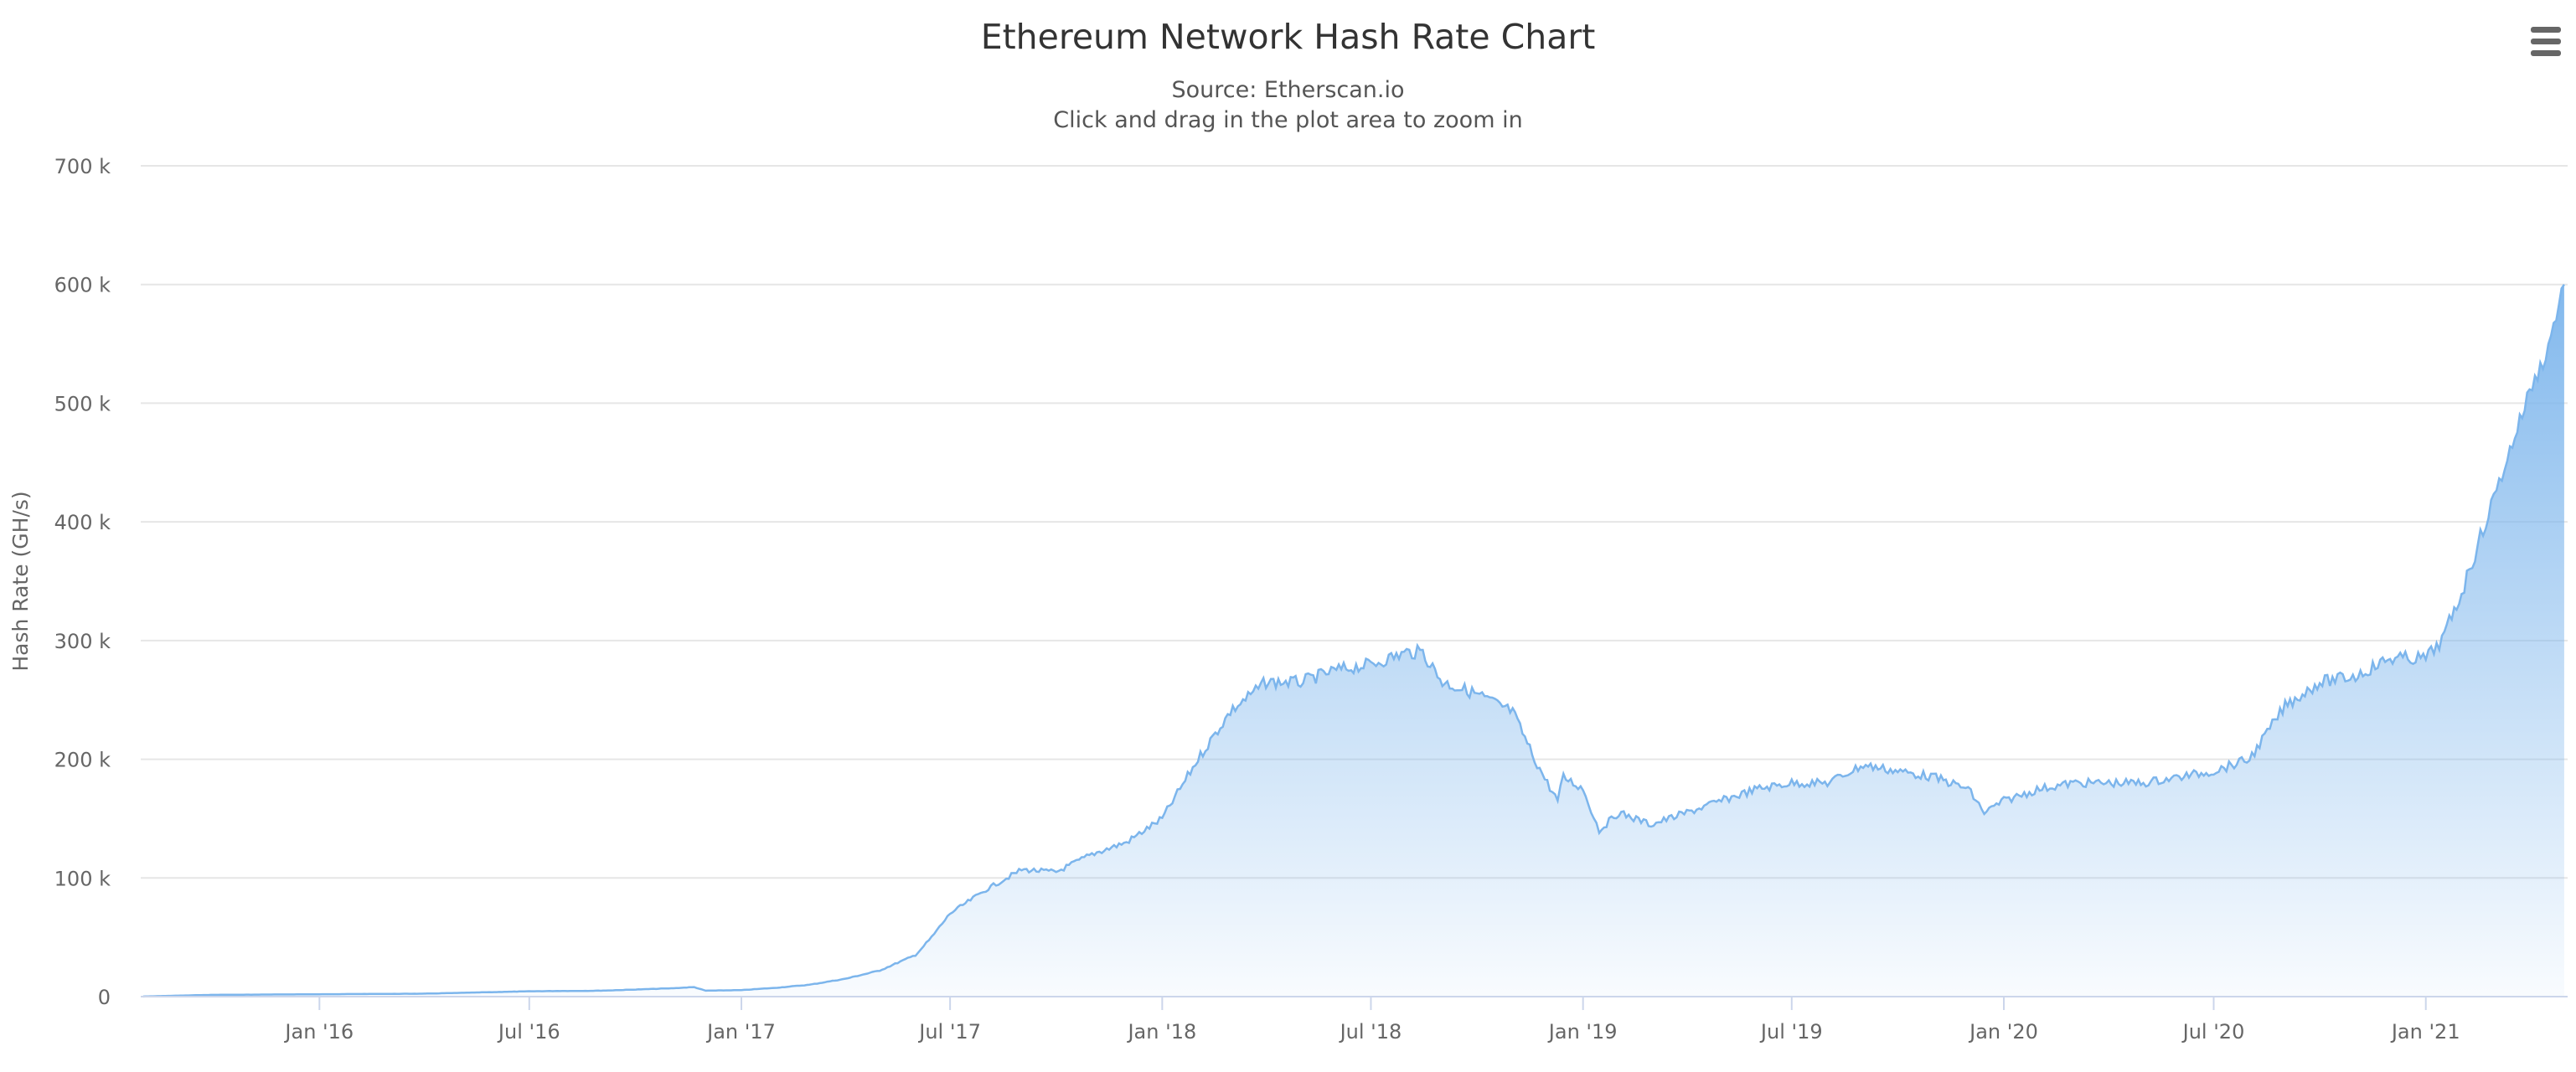 This screenshot has height=1072, width=2576. What do you see at coordinates (104, 997) in the screenshot?
I see `y-tick-label: 0` at bounding box center [104, 997].